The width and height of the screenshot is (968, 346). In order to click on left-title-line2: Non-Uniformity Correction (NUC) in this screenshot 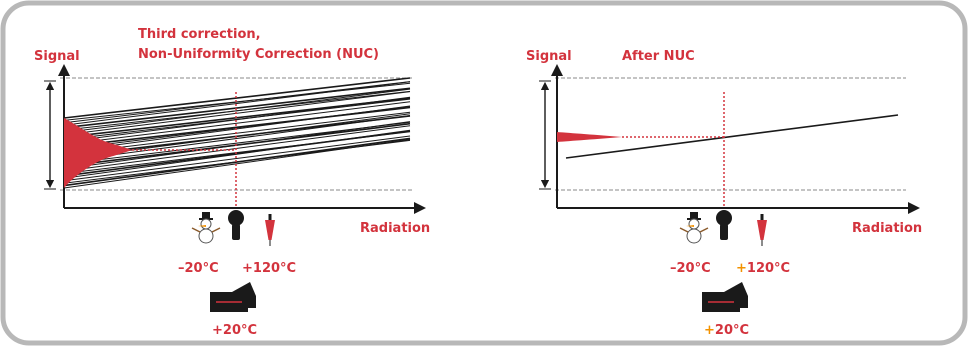, I will do `click(258, 54)`.